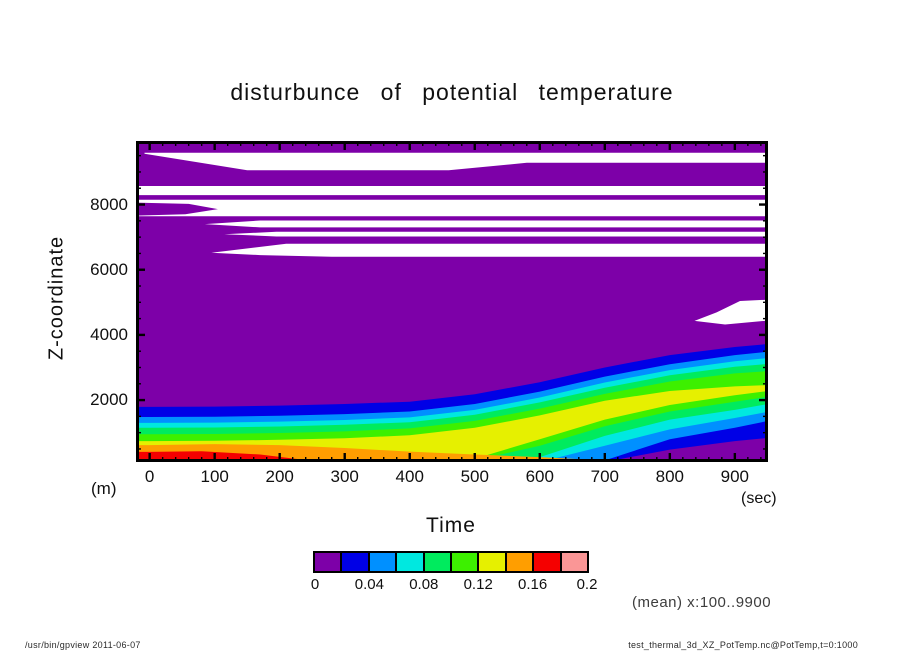  Describe the element at coordinates (369, 584) in the screenshot. I see `colorbar-label-0.04: 0.04` at that location.